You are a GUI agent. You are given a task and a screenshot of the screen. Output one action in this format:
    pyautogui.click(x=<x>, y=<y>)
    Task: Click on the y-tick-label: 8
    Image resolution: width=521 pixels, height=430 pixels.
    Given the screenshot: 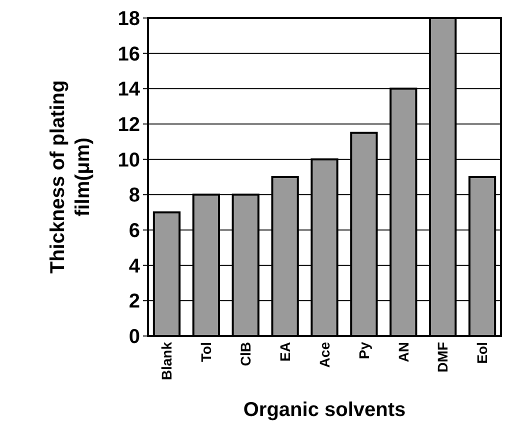 What is the action you would take?
    pyautogui.click(x=134, y=195)
    